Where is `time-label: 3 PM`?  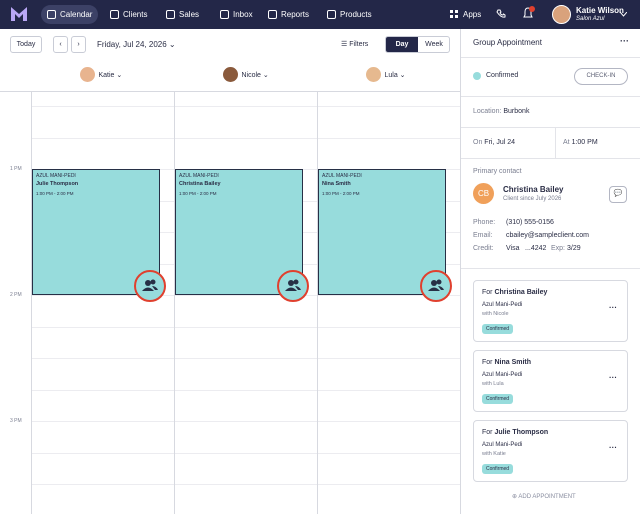
time-label: 3 PM is located at coordinates (16, 421).